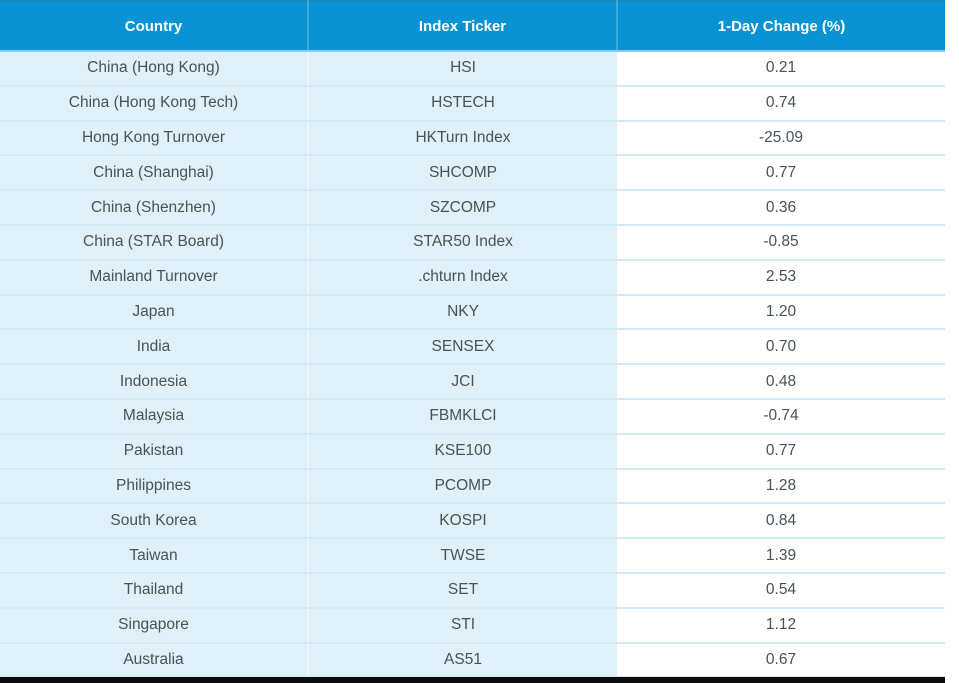  I want to click on table-row: Japan NKY 1.20, so click(472, 312).